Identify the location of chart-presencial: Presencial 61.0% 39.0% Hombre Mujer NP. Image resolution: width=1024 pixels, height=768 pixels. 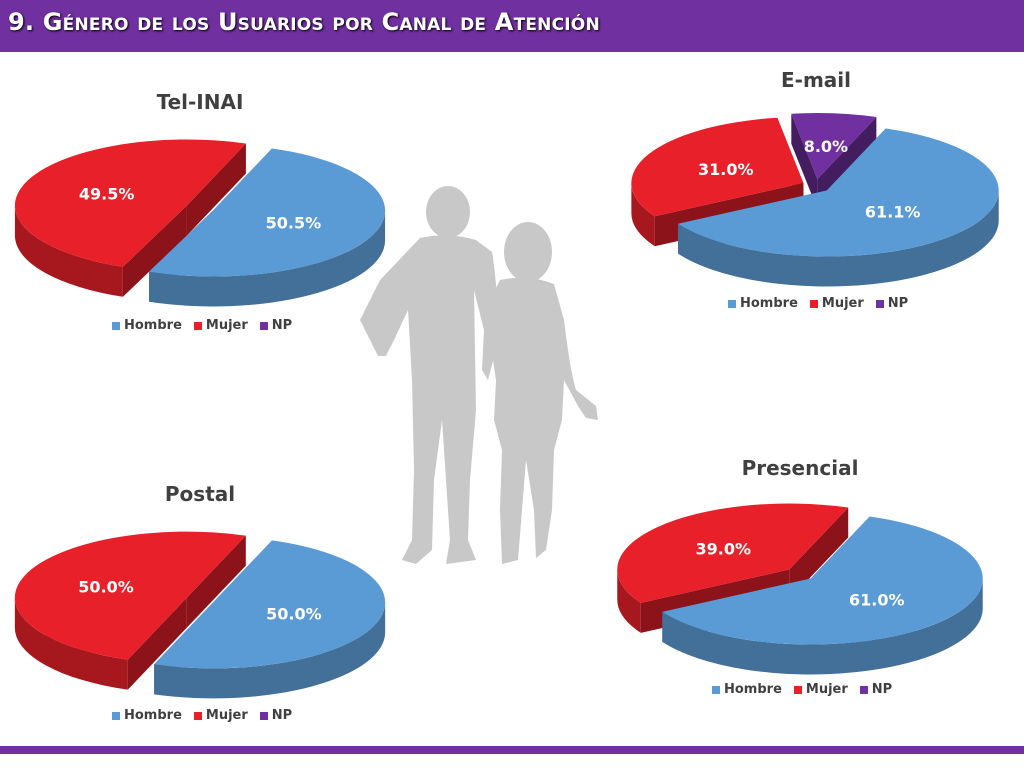
(808, 584).